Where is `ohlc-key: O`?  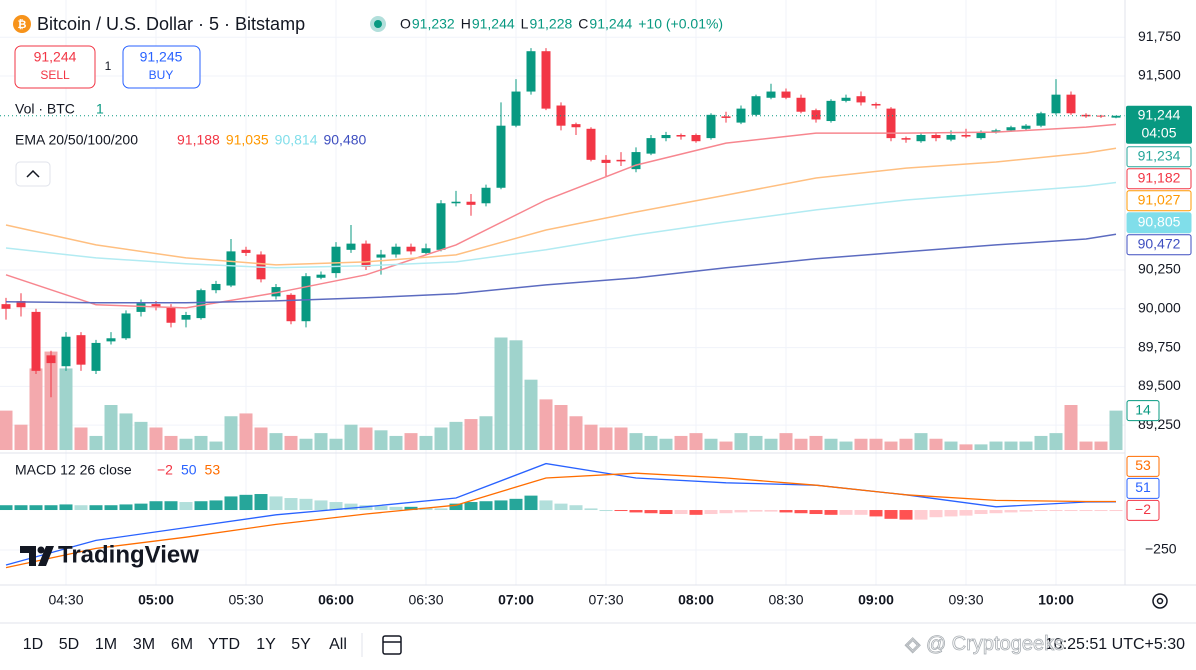 ohlc-key: O is located at coordinates (405, 24).